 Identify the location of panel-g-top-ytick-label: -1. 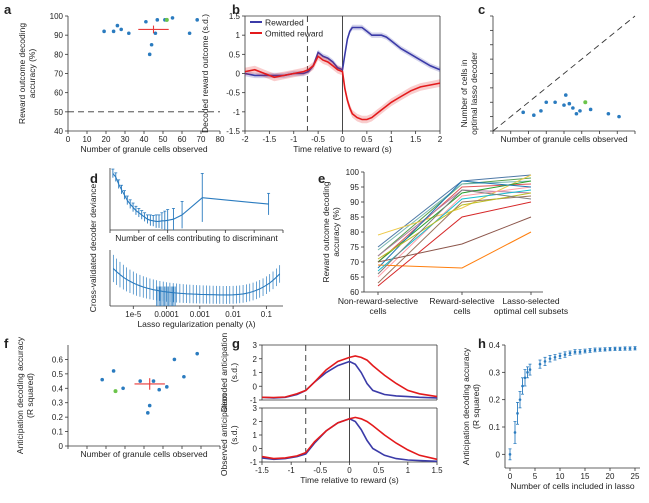
(254, 400).